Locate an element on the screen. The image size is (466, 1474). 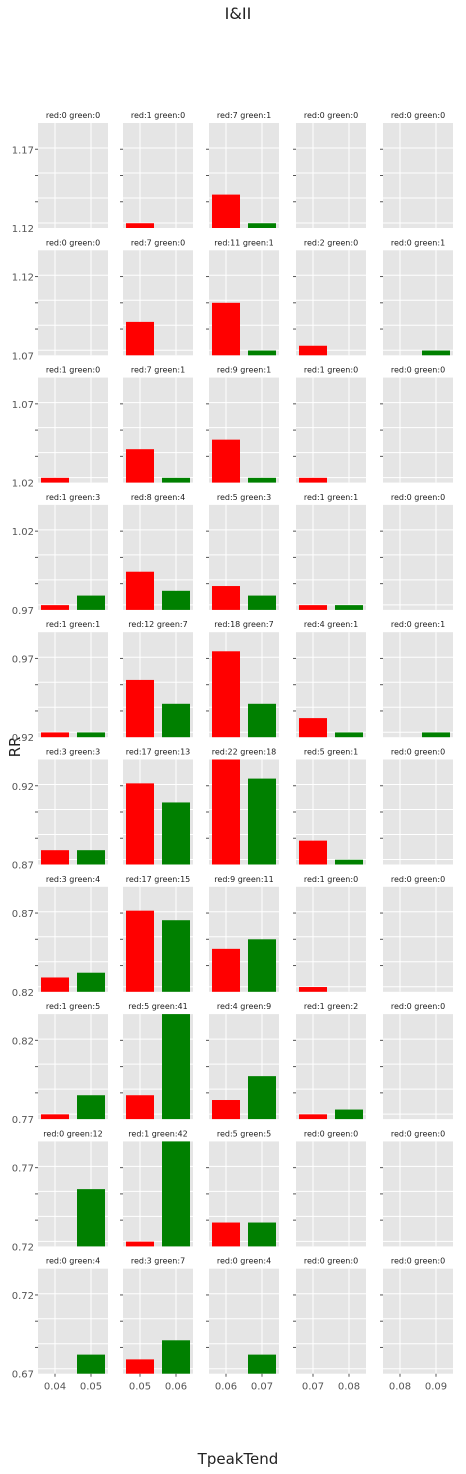
panel-r8-c3: red:0 green:0 is located at coordinates (329, 1188).